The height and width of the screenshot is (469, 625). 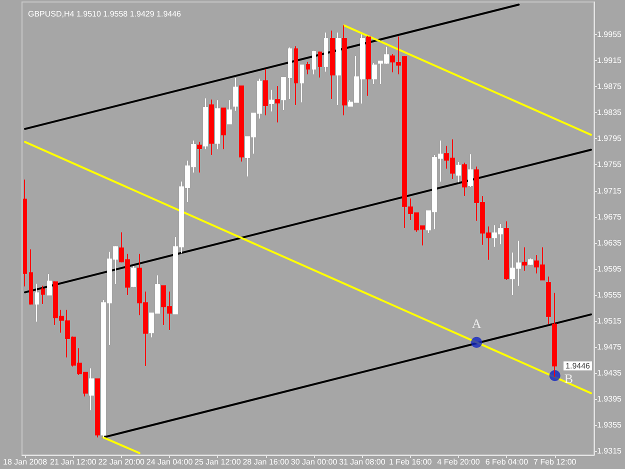 I want to click on y-tick-label: 1.9475, so click(x=609, y=347).